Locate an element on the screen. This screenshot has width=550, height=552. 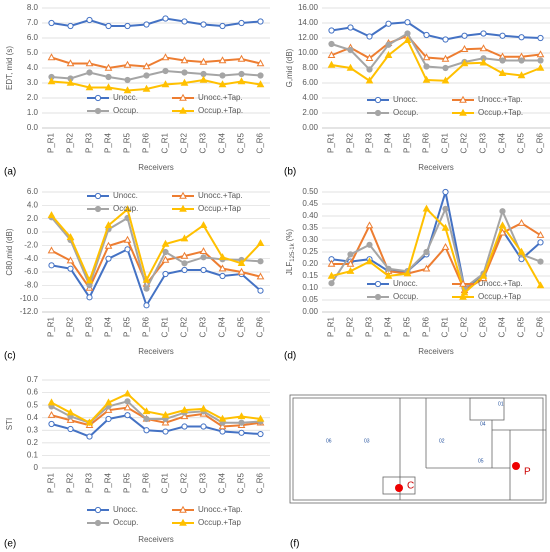
y-tick-label: 16.00 is located at coordinates (308, 7).